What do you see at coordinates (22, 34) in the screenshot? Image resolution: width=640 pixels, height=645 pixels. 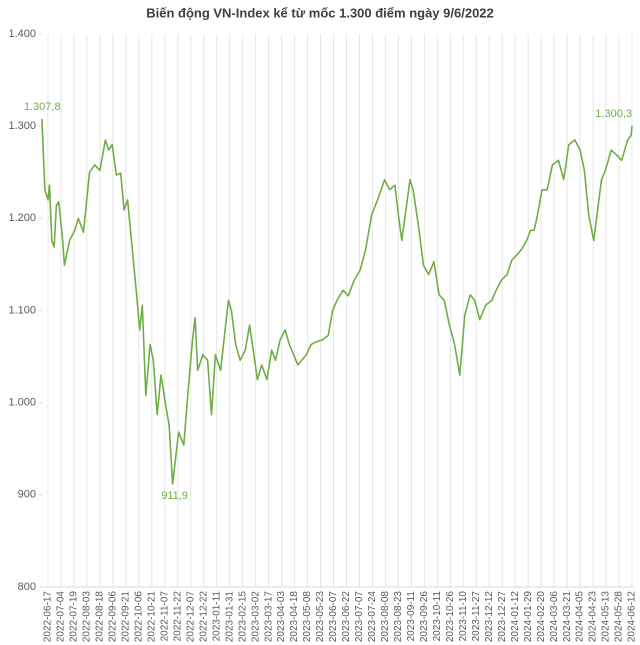 I see `y-tick-label: 1.400` at bounding box center [22, 34].